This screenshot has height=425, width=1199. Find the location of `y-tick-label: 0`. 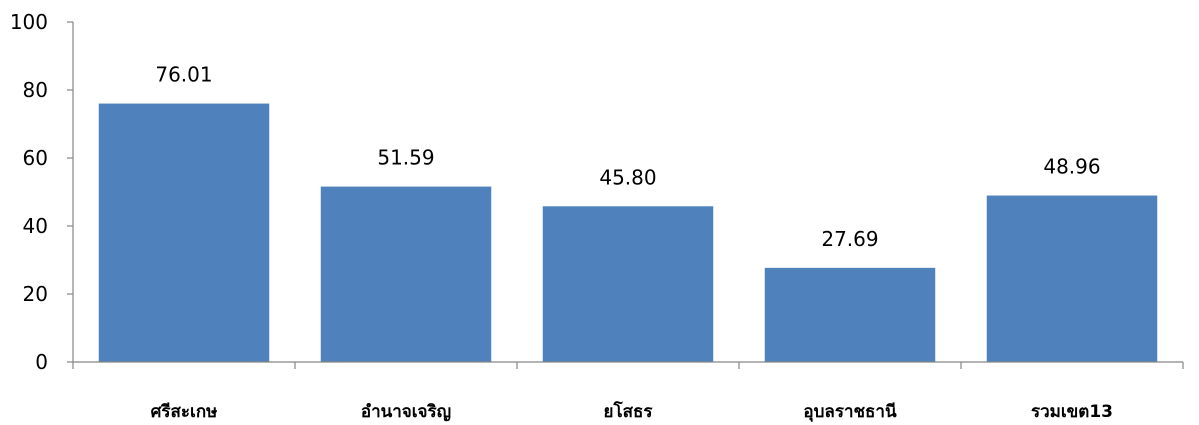

y-tick-label: 0 is located at coordinates (41, 362).